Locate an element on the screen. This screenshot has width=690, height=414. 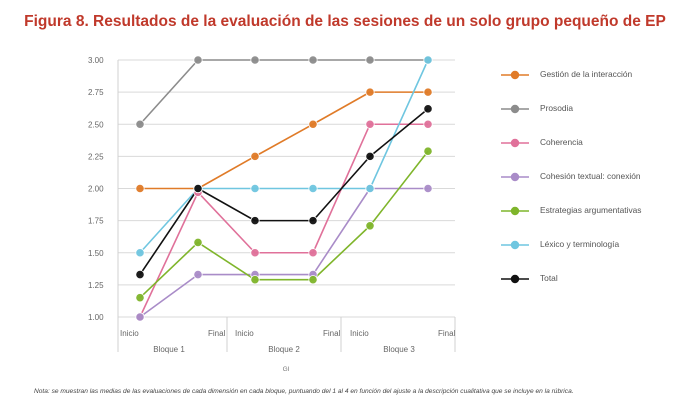
legend-label: Total is located at coordinates (549, 278).